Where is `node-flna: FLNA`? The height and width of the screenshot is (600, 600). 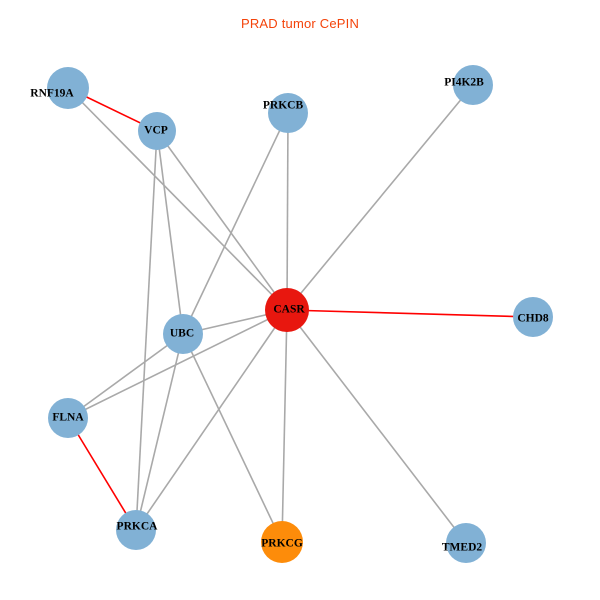 node-flna: FLNA is located at coordinates (68, 418).